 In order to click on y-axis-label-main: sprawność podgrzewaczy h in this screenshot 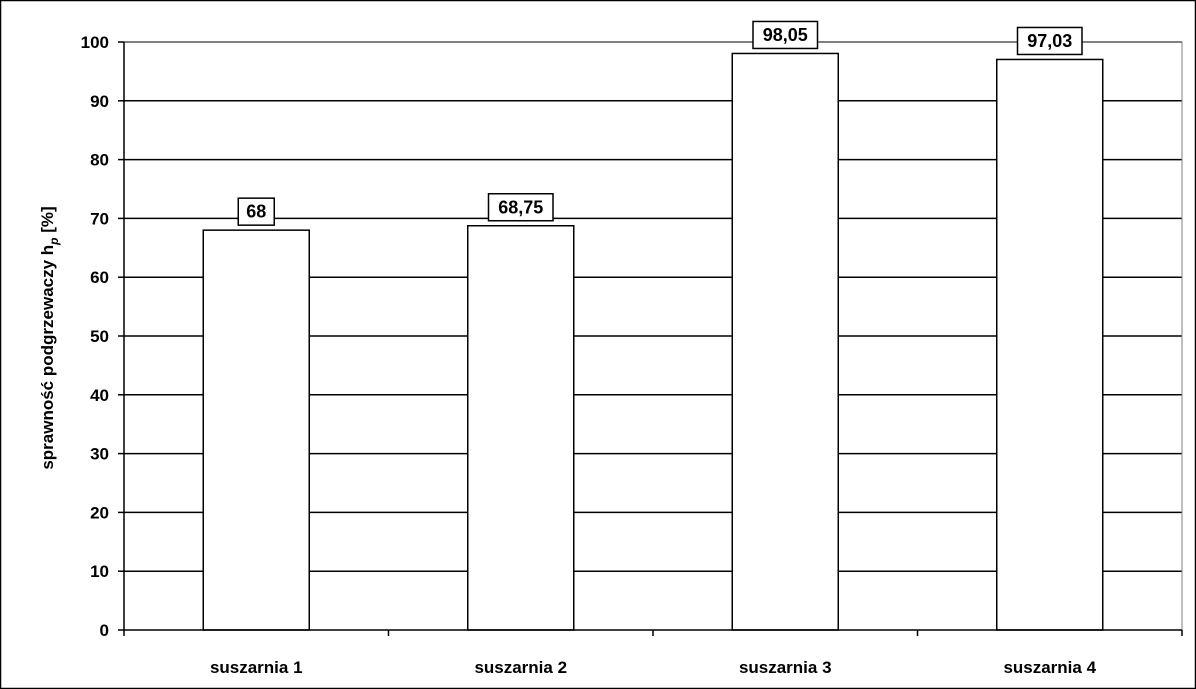, I will do `click(47, 357)`.